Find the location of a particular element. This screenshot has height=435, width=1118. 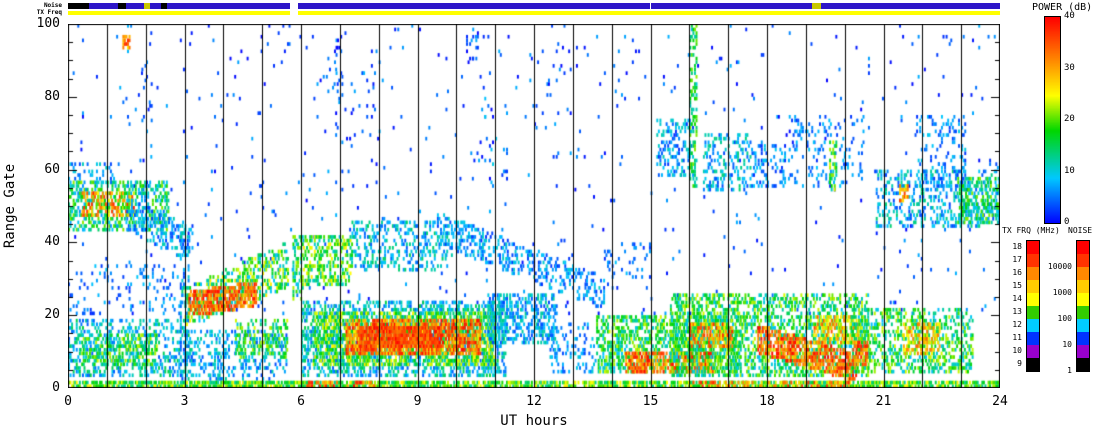

power-tick-label: 40 is located at coordinates (1069, 16).